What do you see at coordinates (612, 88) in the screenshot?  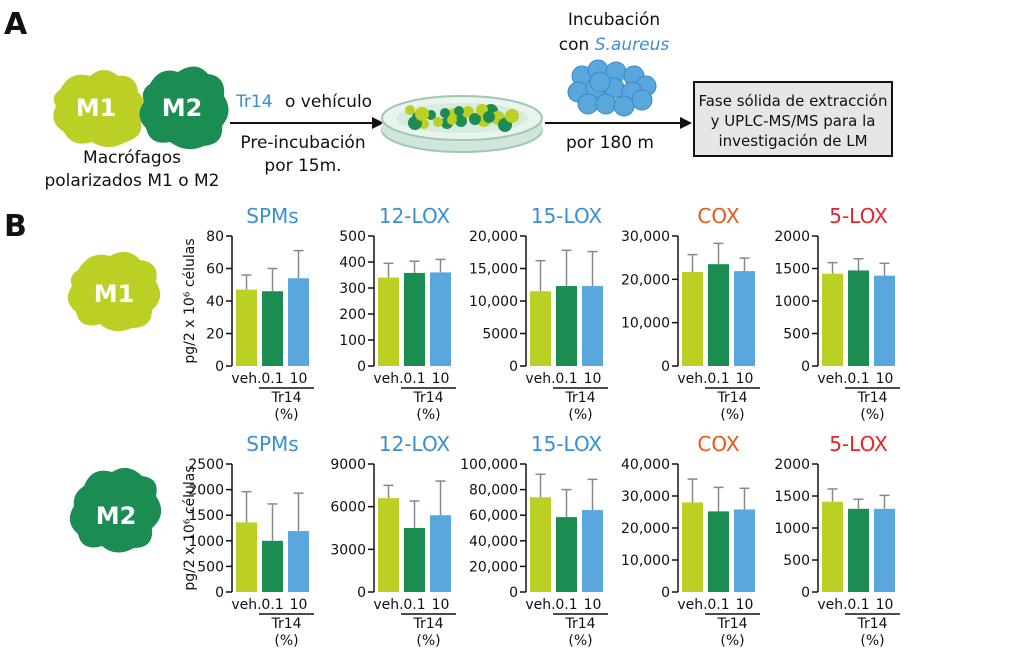 I see `bacteria-cluster` at bounding box center [612, 88].